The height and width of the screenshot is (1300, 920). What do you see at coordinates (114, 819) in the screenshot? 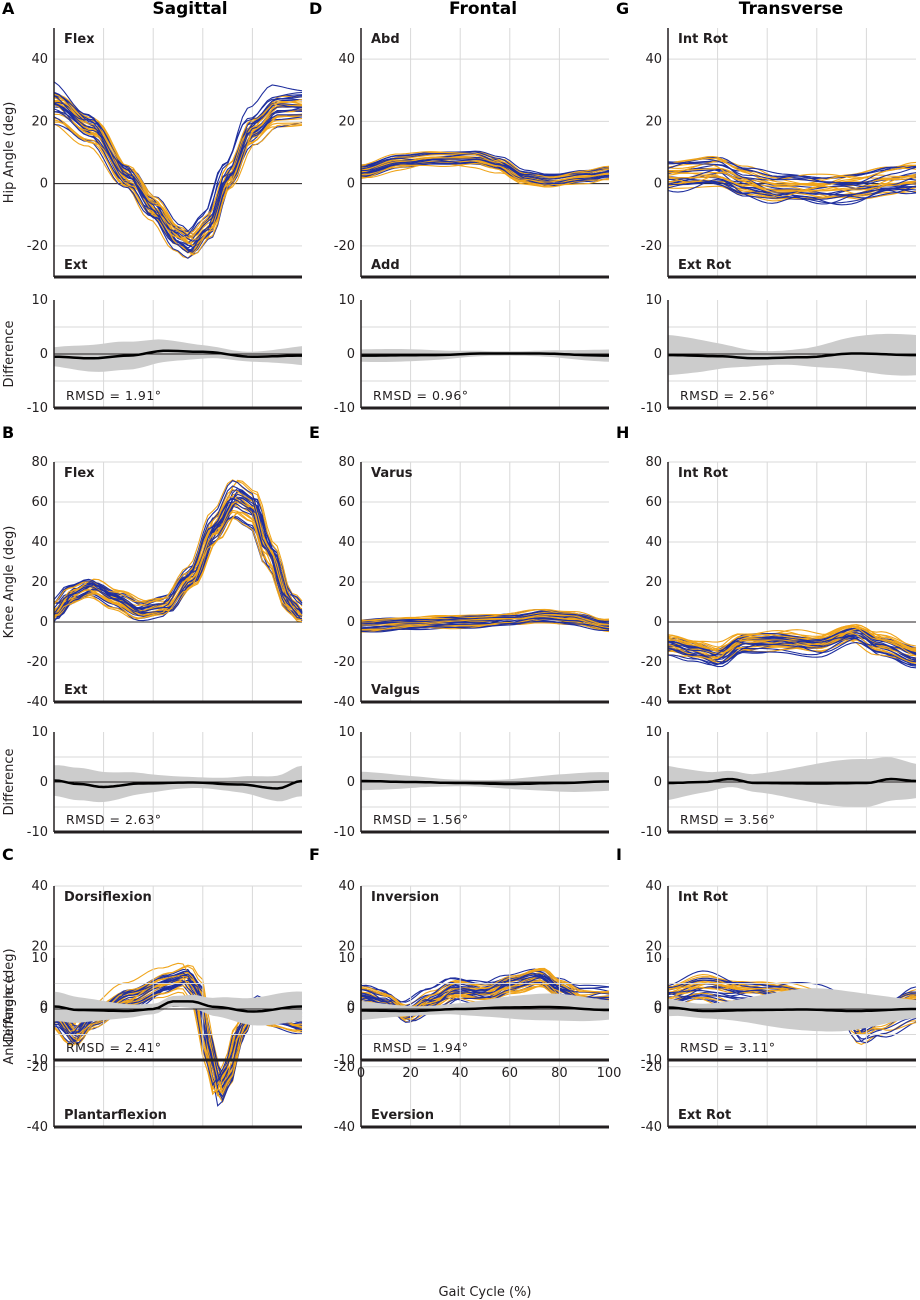
I see `rmsd-label: RMSD = 2.63°` at bounding box center [114, 819].